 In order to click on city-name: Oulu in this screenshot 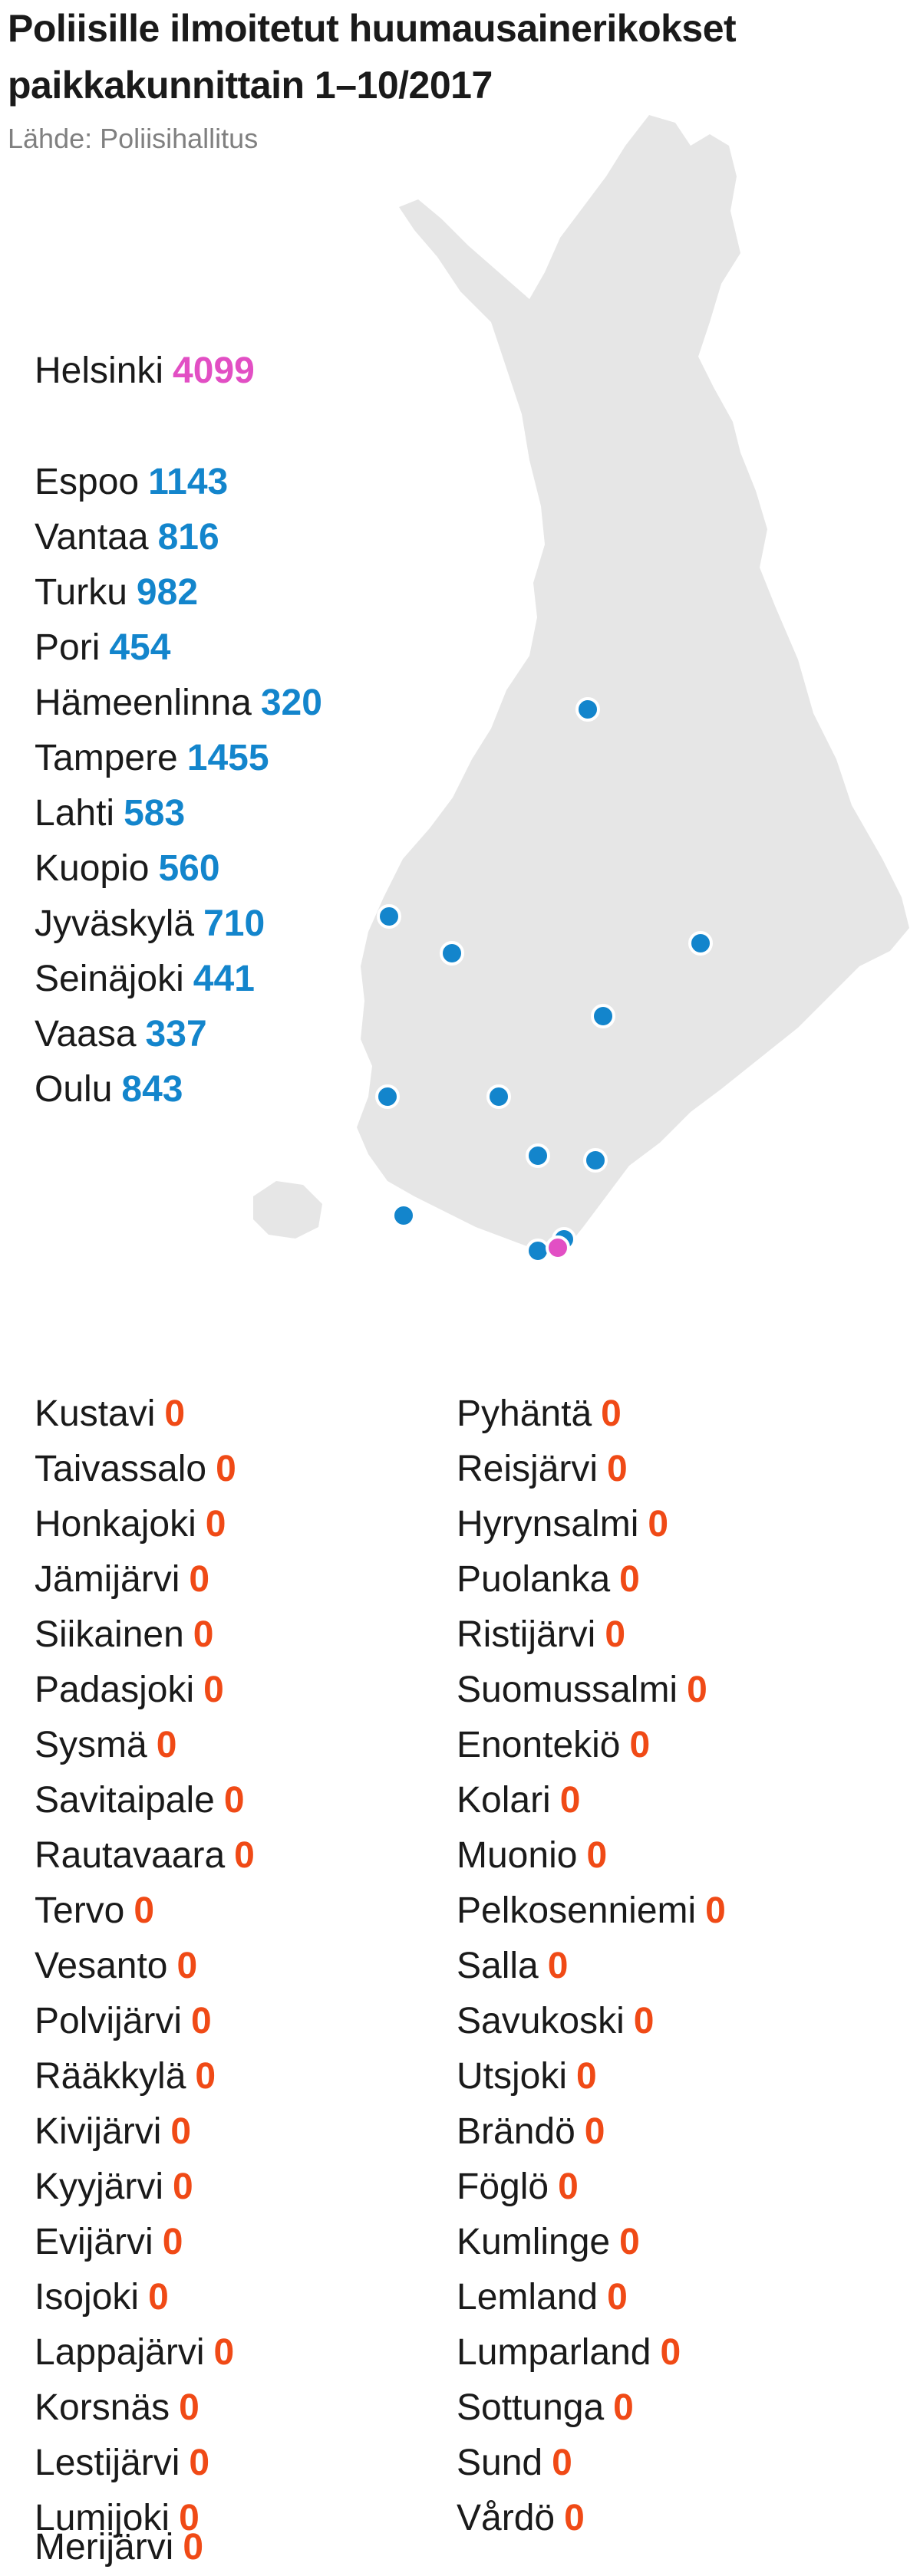, I will do `click(74, 1089)`.